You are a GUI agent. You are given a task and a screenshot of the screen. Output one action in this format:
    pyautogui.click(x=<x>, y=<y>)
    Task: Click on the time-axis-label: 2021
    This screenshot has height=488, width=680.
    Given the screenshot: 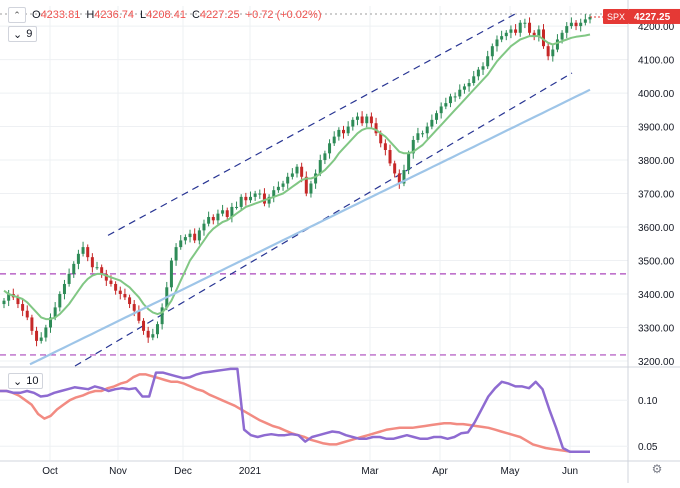 What is the action you would take?
    pyautogui.click(x=250, y=471)
    